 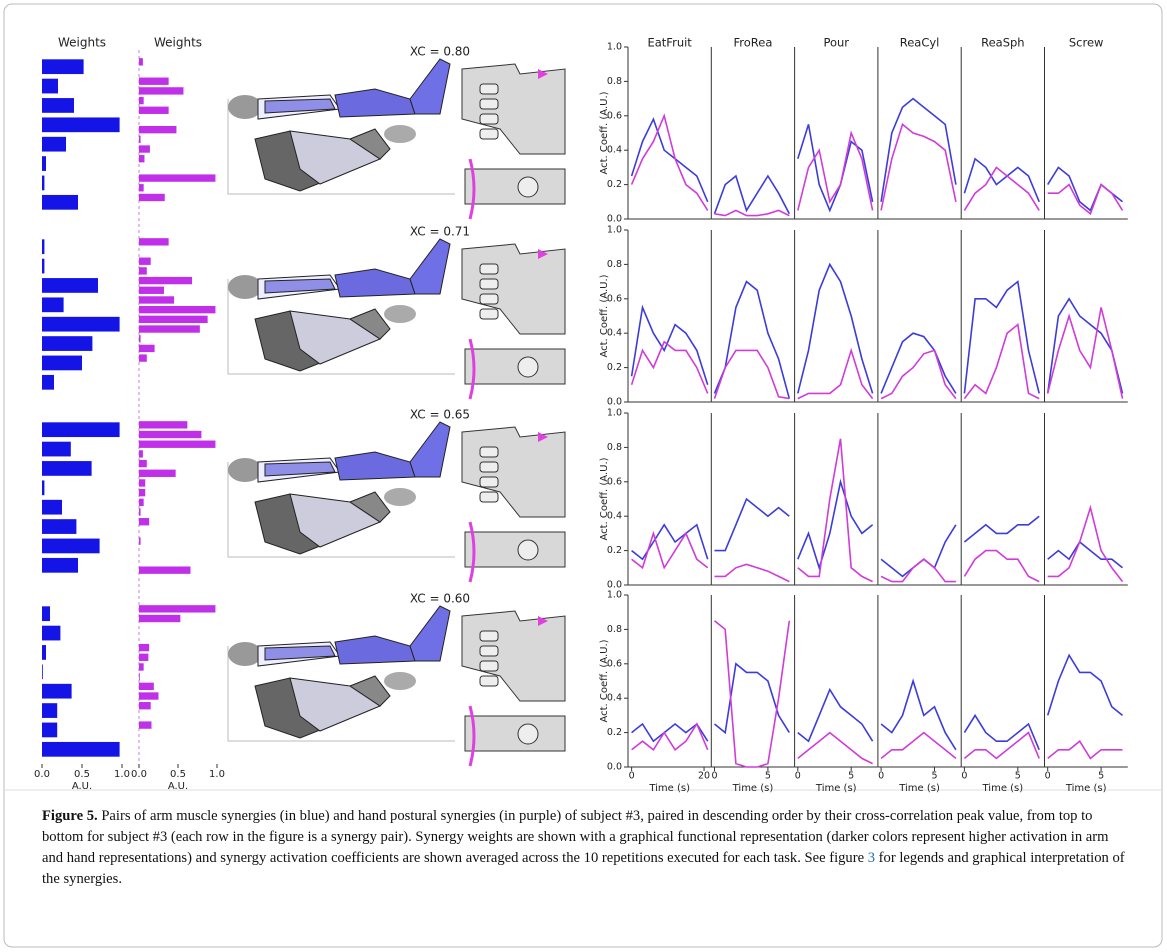 I want to click on x-tick-label: 0.0, so click(x=42, y=774).